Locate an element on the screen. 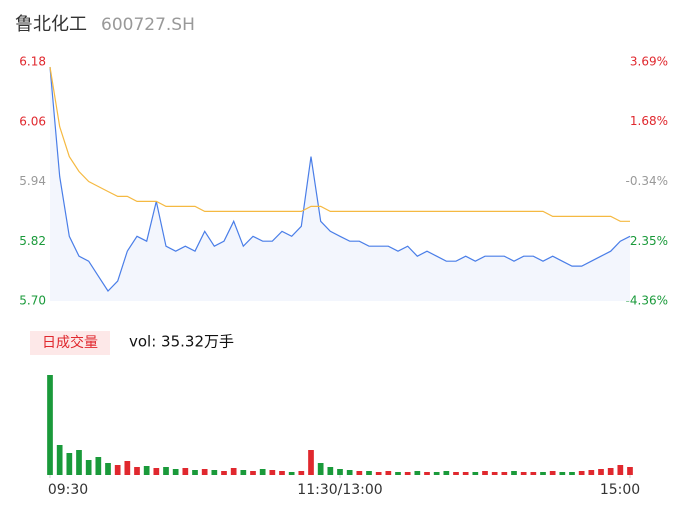  y2-tick-label: -0.34% is located at coordinates (647, 181).